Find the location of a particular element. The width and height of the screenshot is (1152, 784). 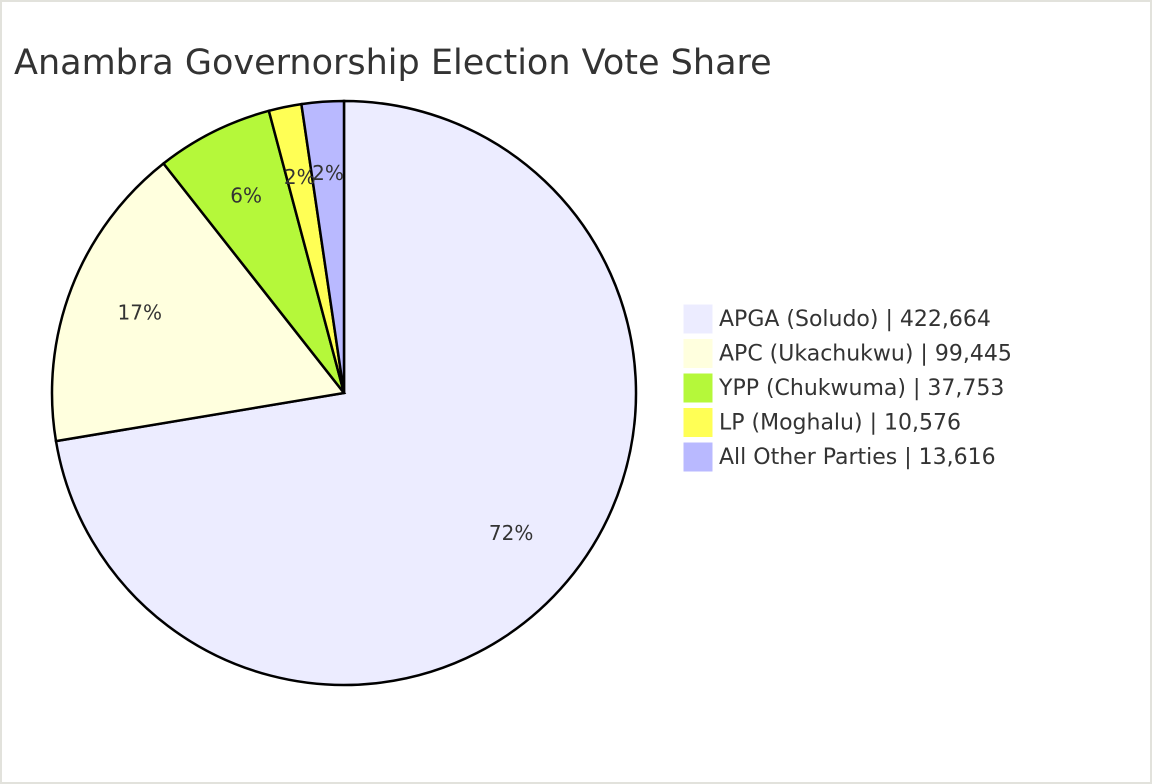

legend-label: LP (Moghalu) | 10,576 is located at coordinates (840, 423).